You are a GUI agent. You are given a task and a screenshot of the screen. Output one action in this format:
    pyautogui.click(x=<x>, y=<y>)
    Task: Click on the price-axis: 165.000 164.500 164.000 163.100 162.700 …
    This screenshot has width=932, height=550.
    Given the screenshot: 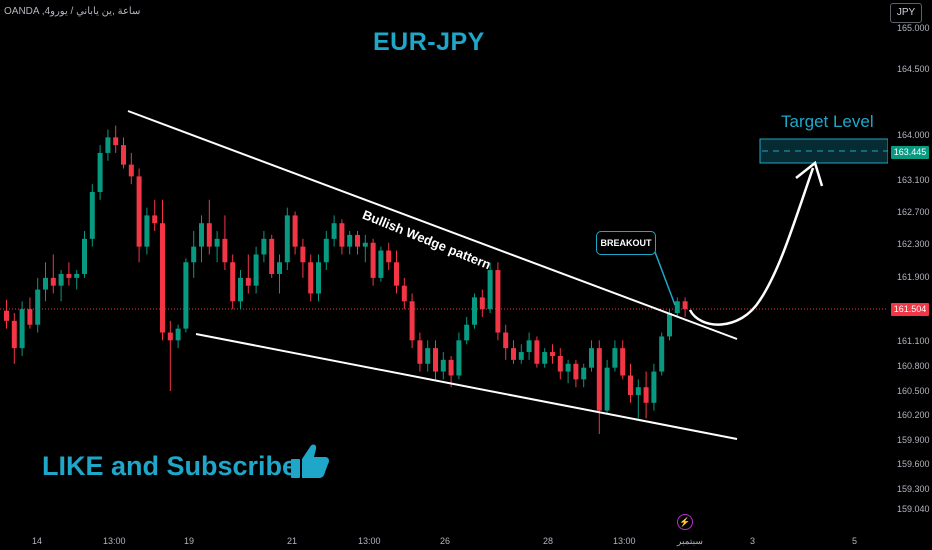 What is the action you would take?
    pyautogui.click(x=910, y=265)
    